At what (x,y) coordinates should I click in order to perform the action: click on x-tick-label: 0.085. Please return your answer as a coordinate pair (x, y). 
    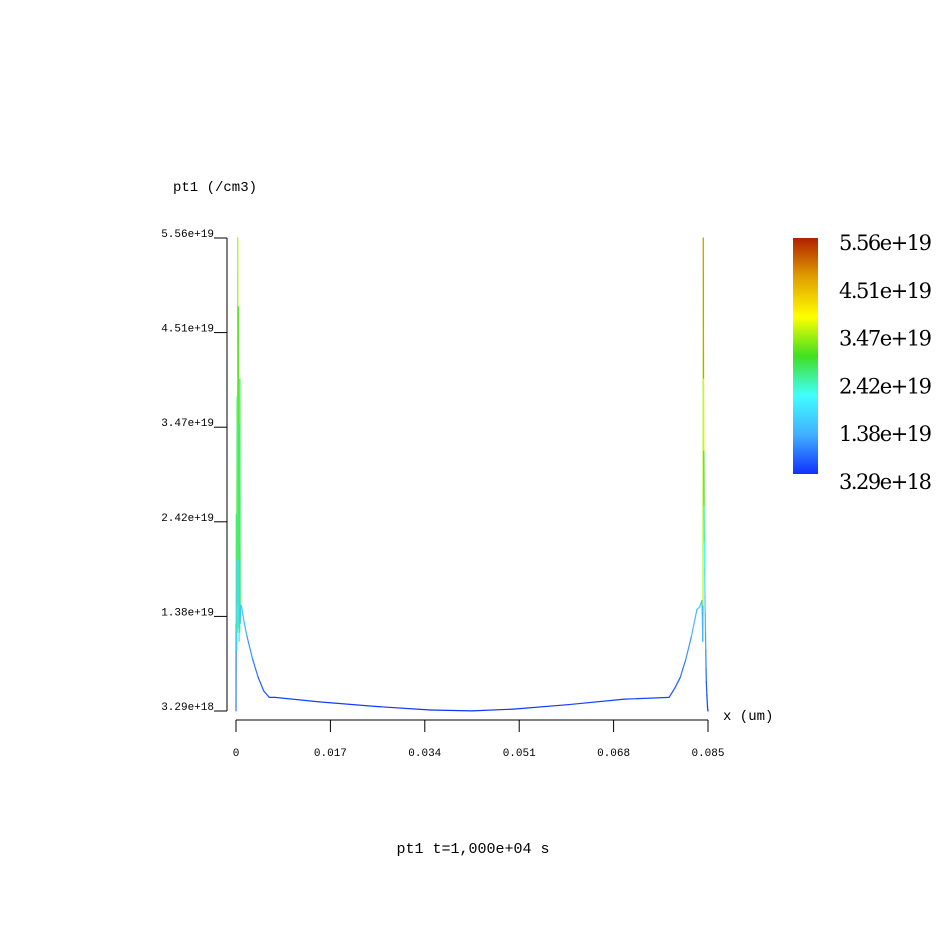
    Looking at the image, I should click on (707, 754).